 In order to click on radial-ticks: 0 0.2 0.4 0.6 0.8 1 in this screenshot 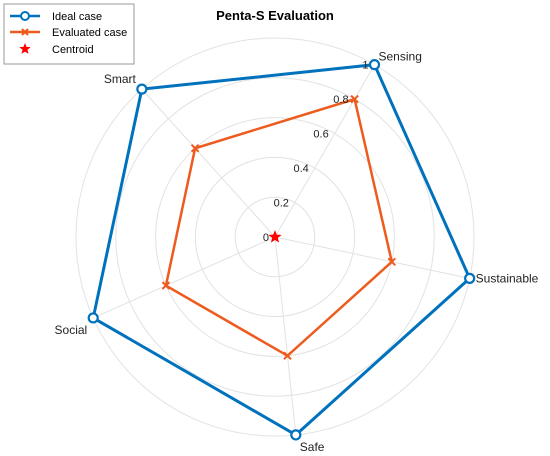, I will do `click(316, 152)`.